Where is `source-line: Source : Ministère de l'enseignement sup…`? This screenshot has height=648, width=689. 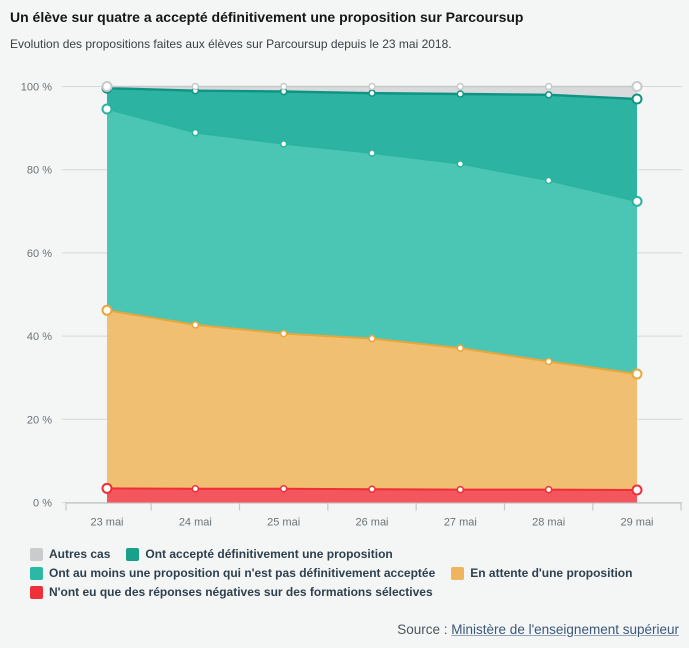 source-line: Source : Ministère de l'enseignement sup… is located at coordinates (538, 629).